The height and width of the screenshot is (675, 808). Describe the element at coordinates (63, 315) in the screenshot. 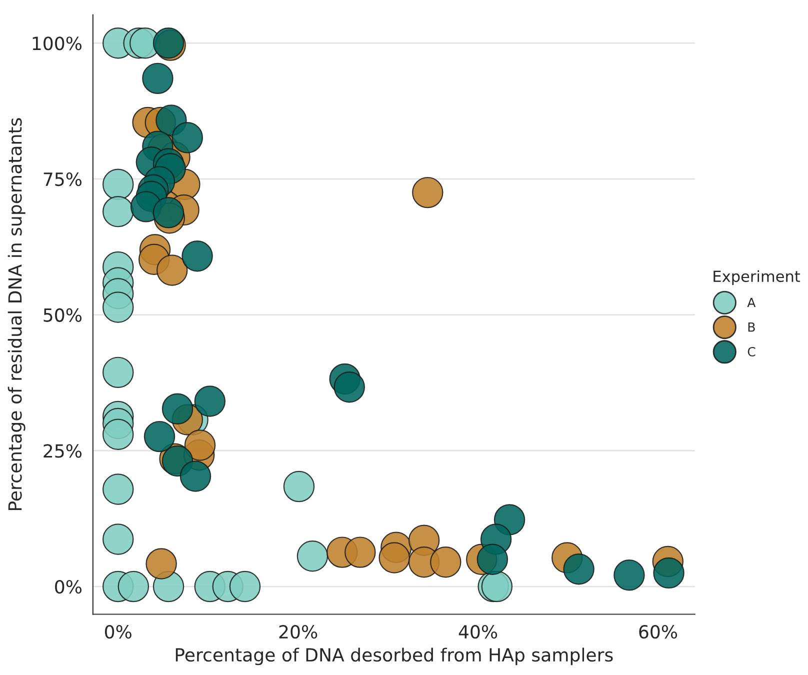

I see `y-tick-label: 50%` at that location.